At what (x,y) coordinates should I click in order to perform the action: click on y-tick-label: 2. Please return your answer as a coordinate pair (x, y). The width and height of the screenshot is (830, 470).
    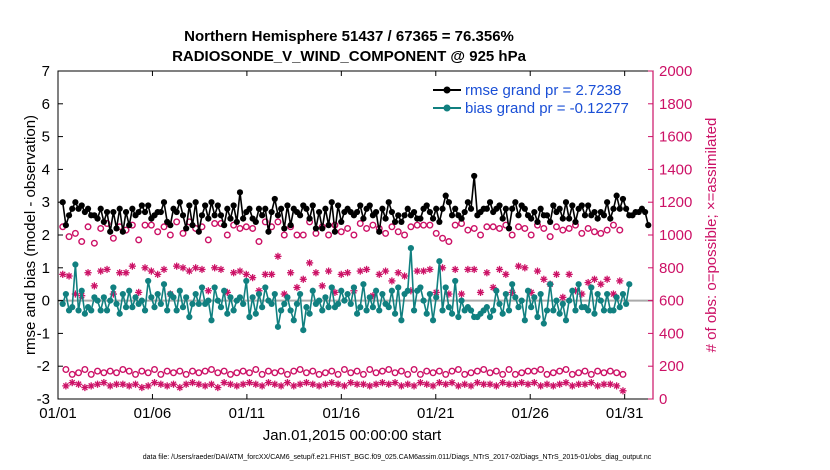
    Looking at the image, I should click on (46, 235).